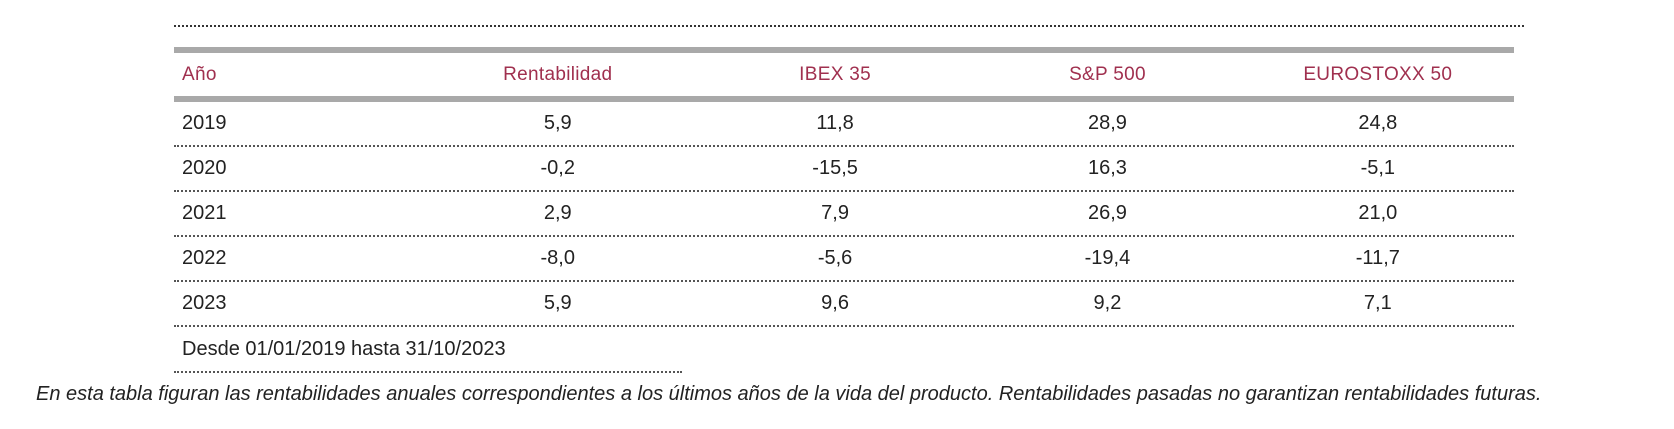 This screenshot has width=1674, height=429. What do you see at coordinates (1107, 213) in the screenshot?
I see `cell-sp500: 26,9` at bounding box center [1107, 213].